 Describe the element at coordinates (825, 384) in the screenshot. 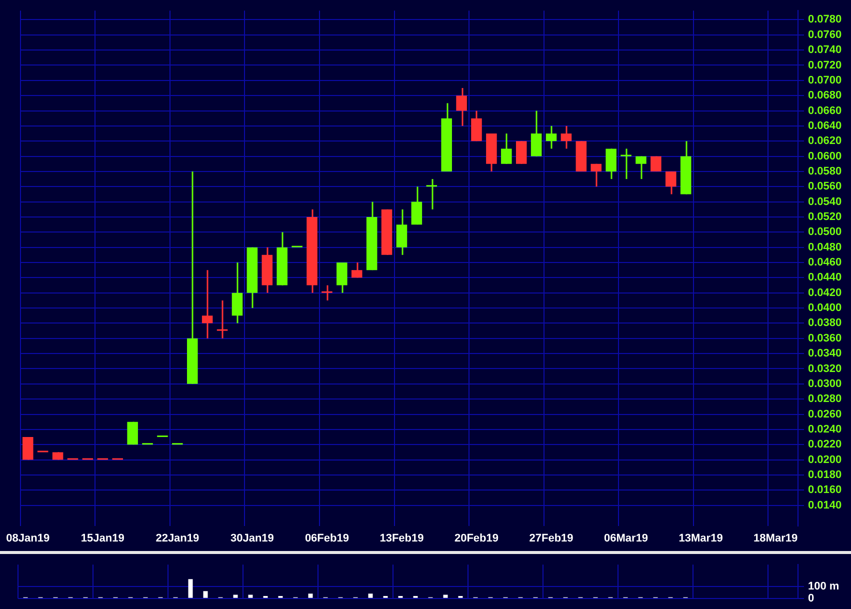

I see `y-tick-label: 0.0300` at that location.